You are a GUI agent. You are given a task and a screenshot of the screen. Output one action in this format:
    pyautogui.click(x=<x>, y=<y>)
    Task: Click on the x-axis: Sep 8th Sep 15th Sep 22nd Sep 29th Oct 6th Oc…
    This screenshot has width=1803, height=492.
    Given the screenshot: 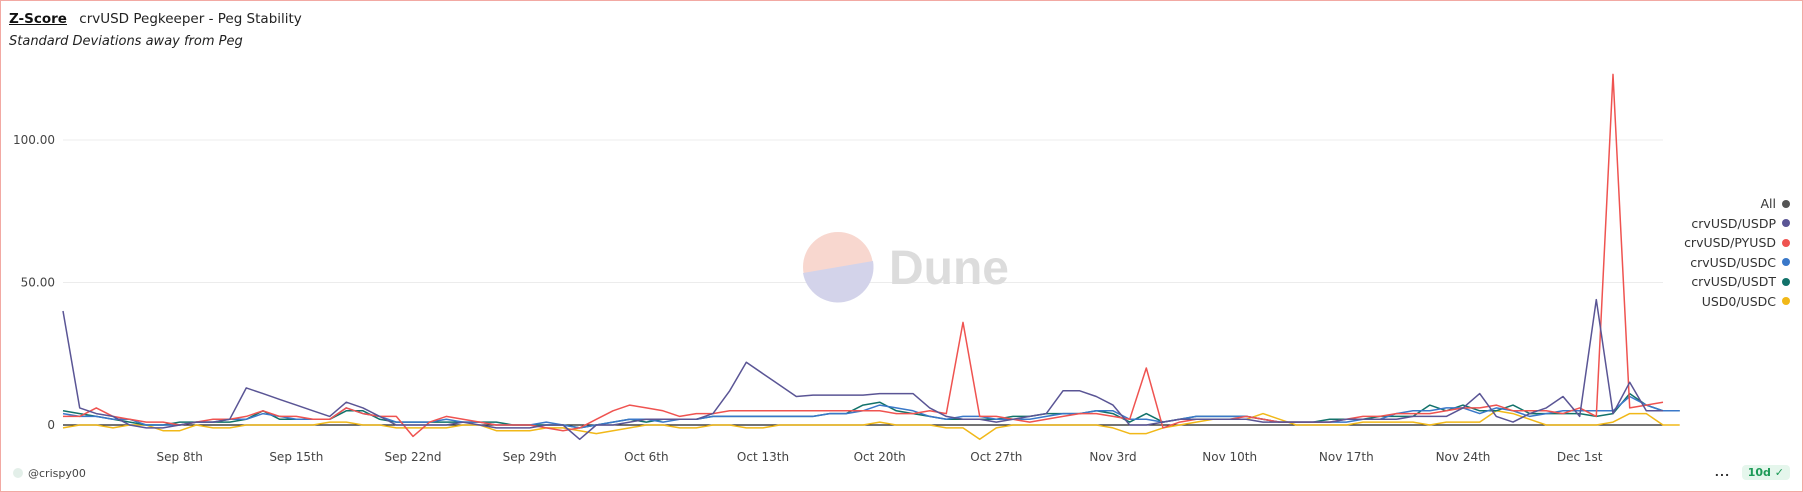 What is the action you would take?
    pyautogui.click(x=879, y=457)
    